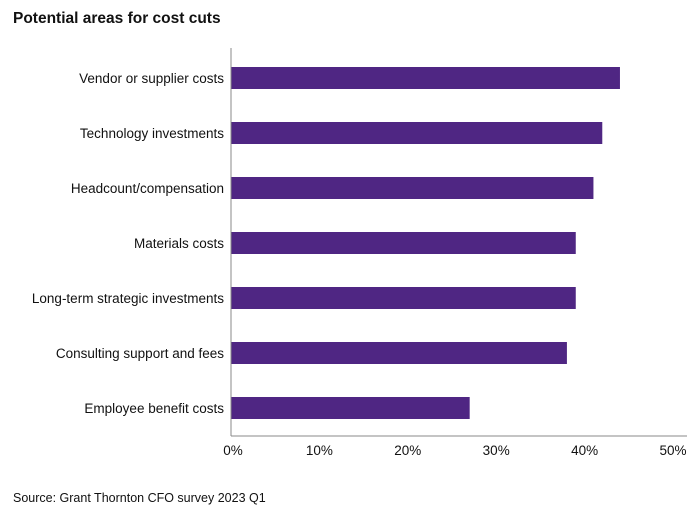  Describe the element at coordinates (154, 408) in the screenshot. I see `category-label: Employee benefit costs` at that location.